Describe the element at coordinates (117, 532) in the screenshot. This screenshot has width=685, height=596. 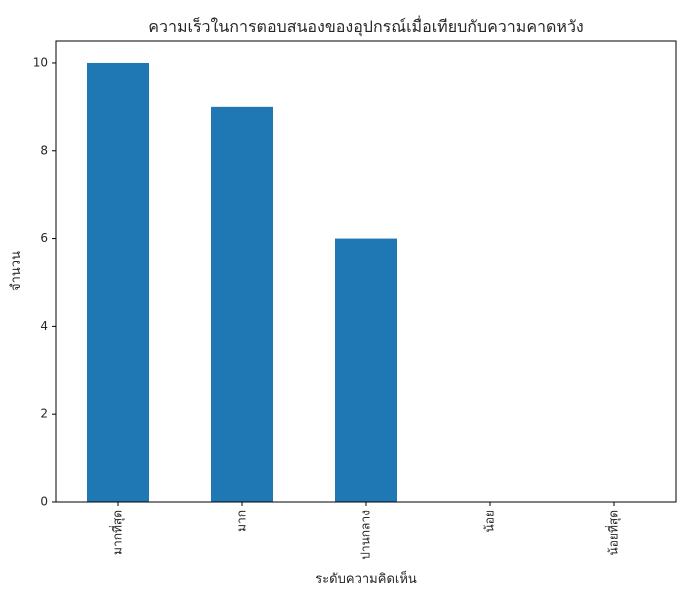
I see `x-tick-label-0: มากที่สุด` at that location.